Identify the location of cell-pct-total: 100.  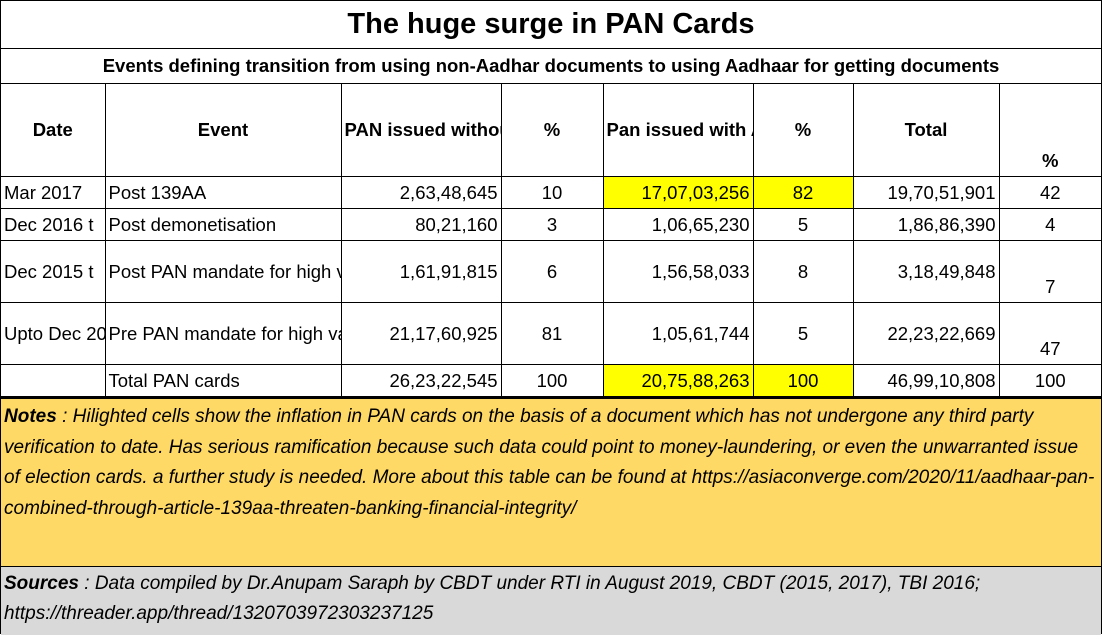
(1049, 380).